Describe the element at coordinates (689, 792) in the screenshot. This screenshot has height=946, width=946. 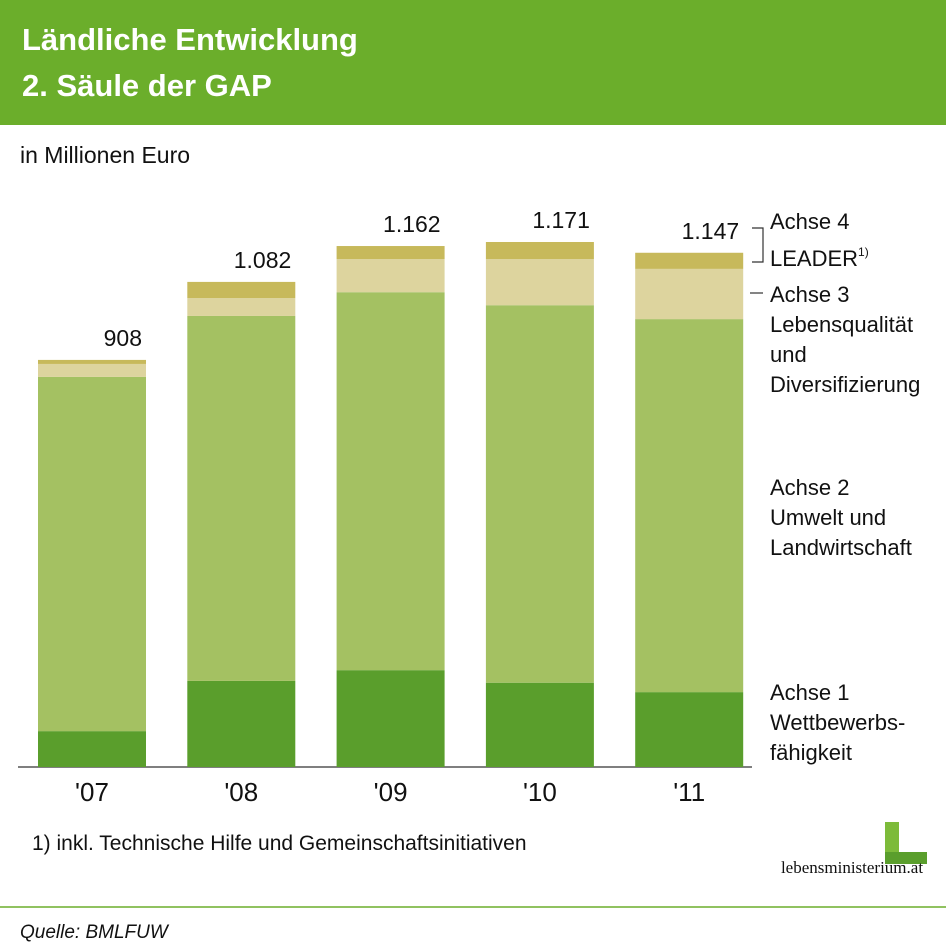
I see `x-tick-label: '11` at that location.